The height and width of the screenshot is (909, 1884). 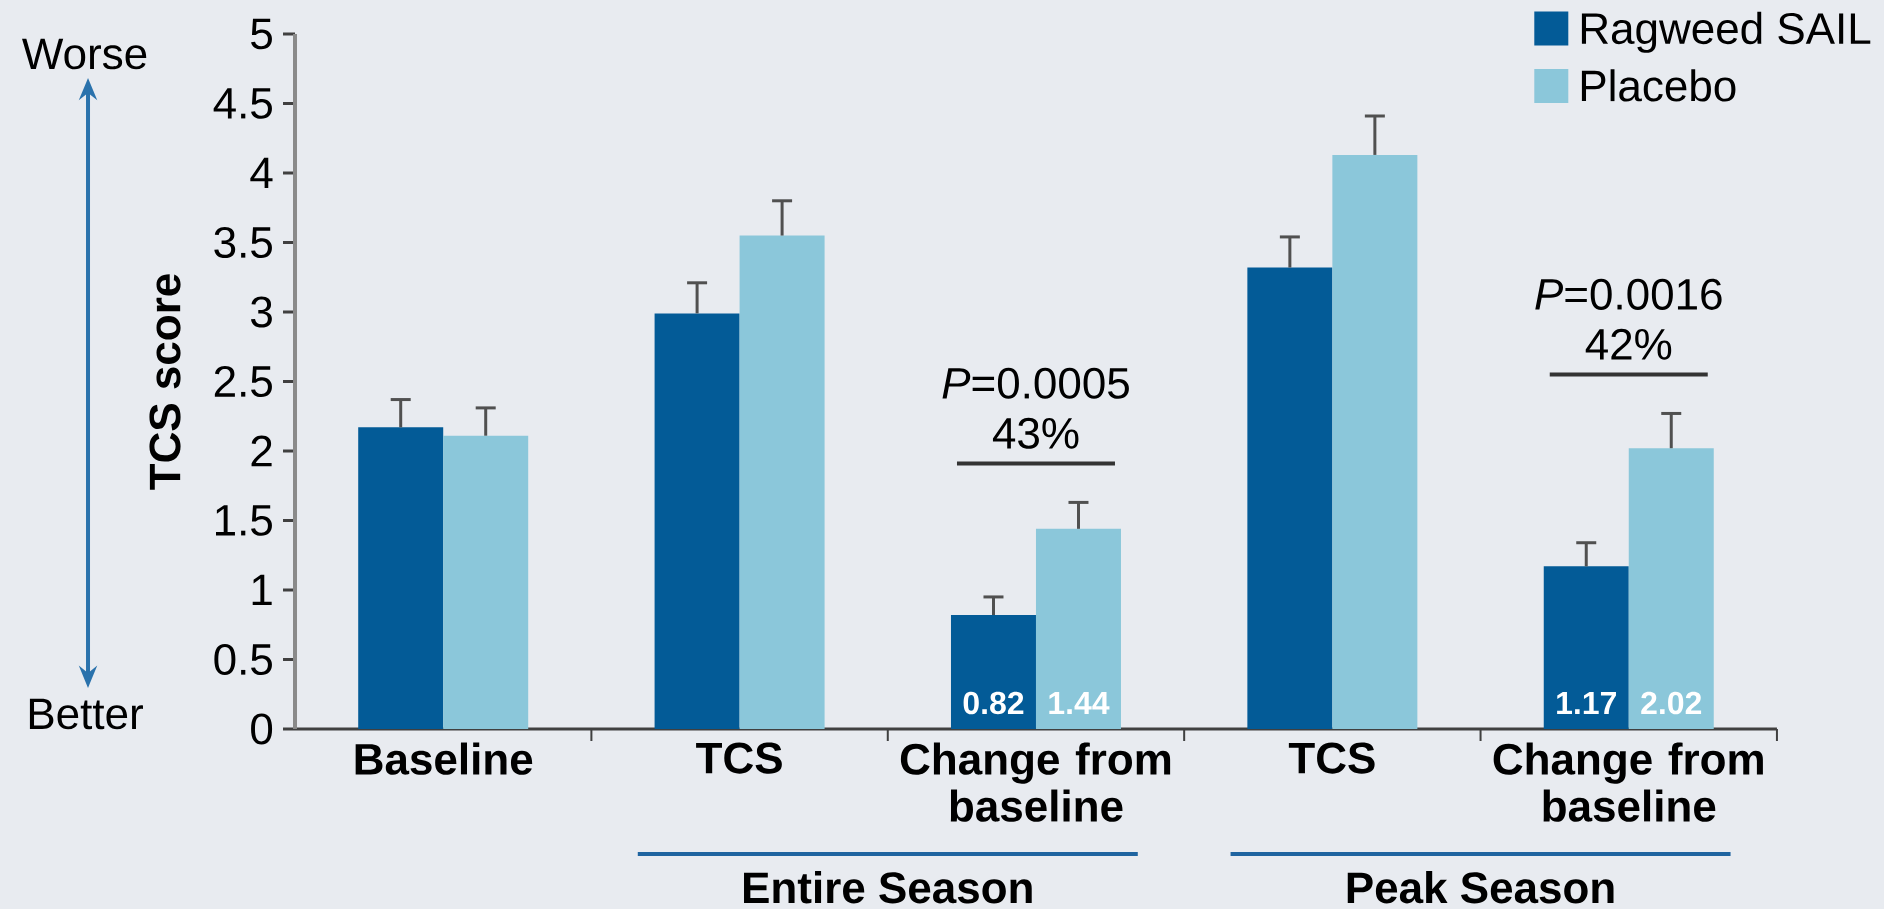 I want to click on y-tick-label: 4, so click(x=261, y=173).